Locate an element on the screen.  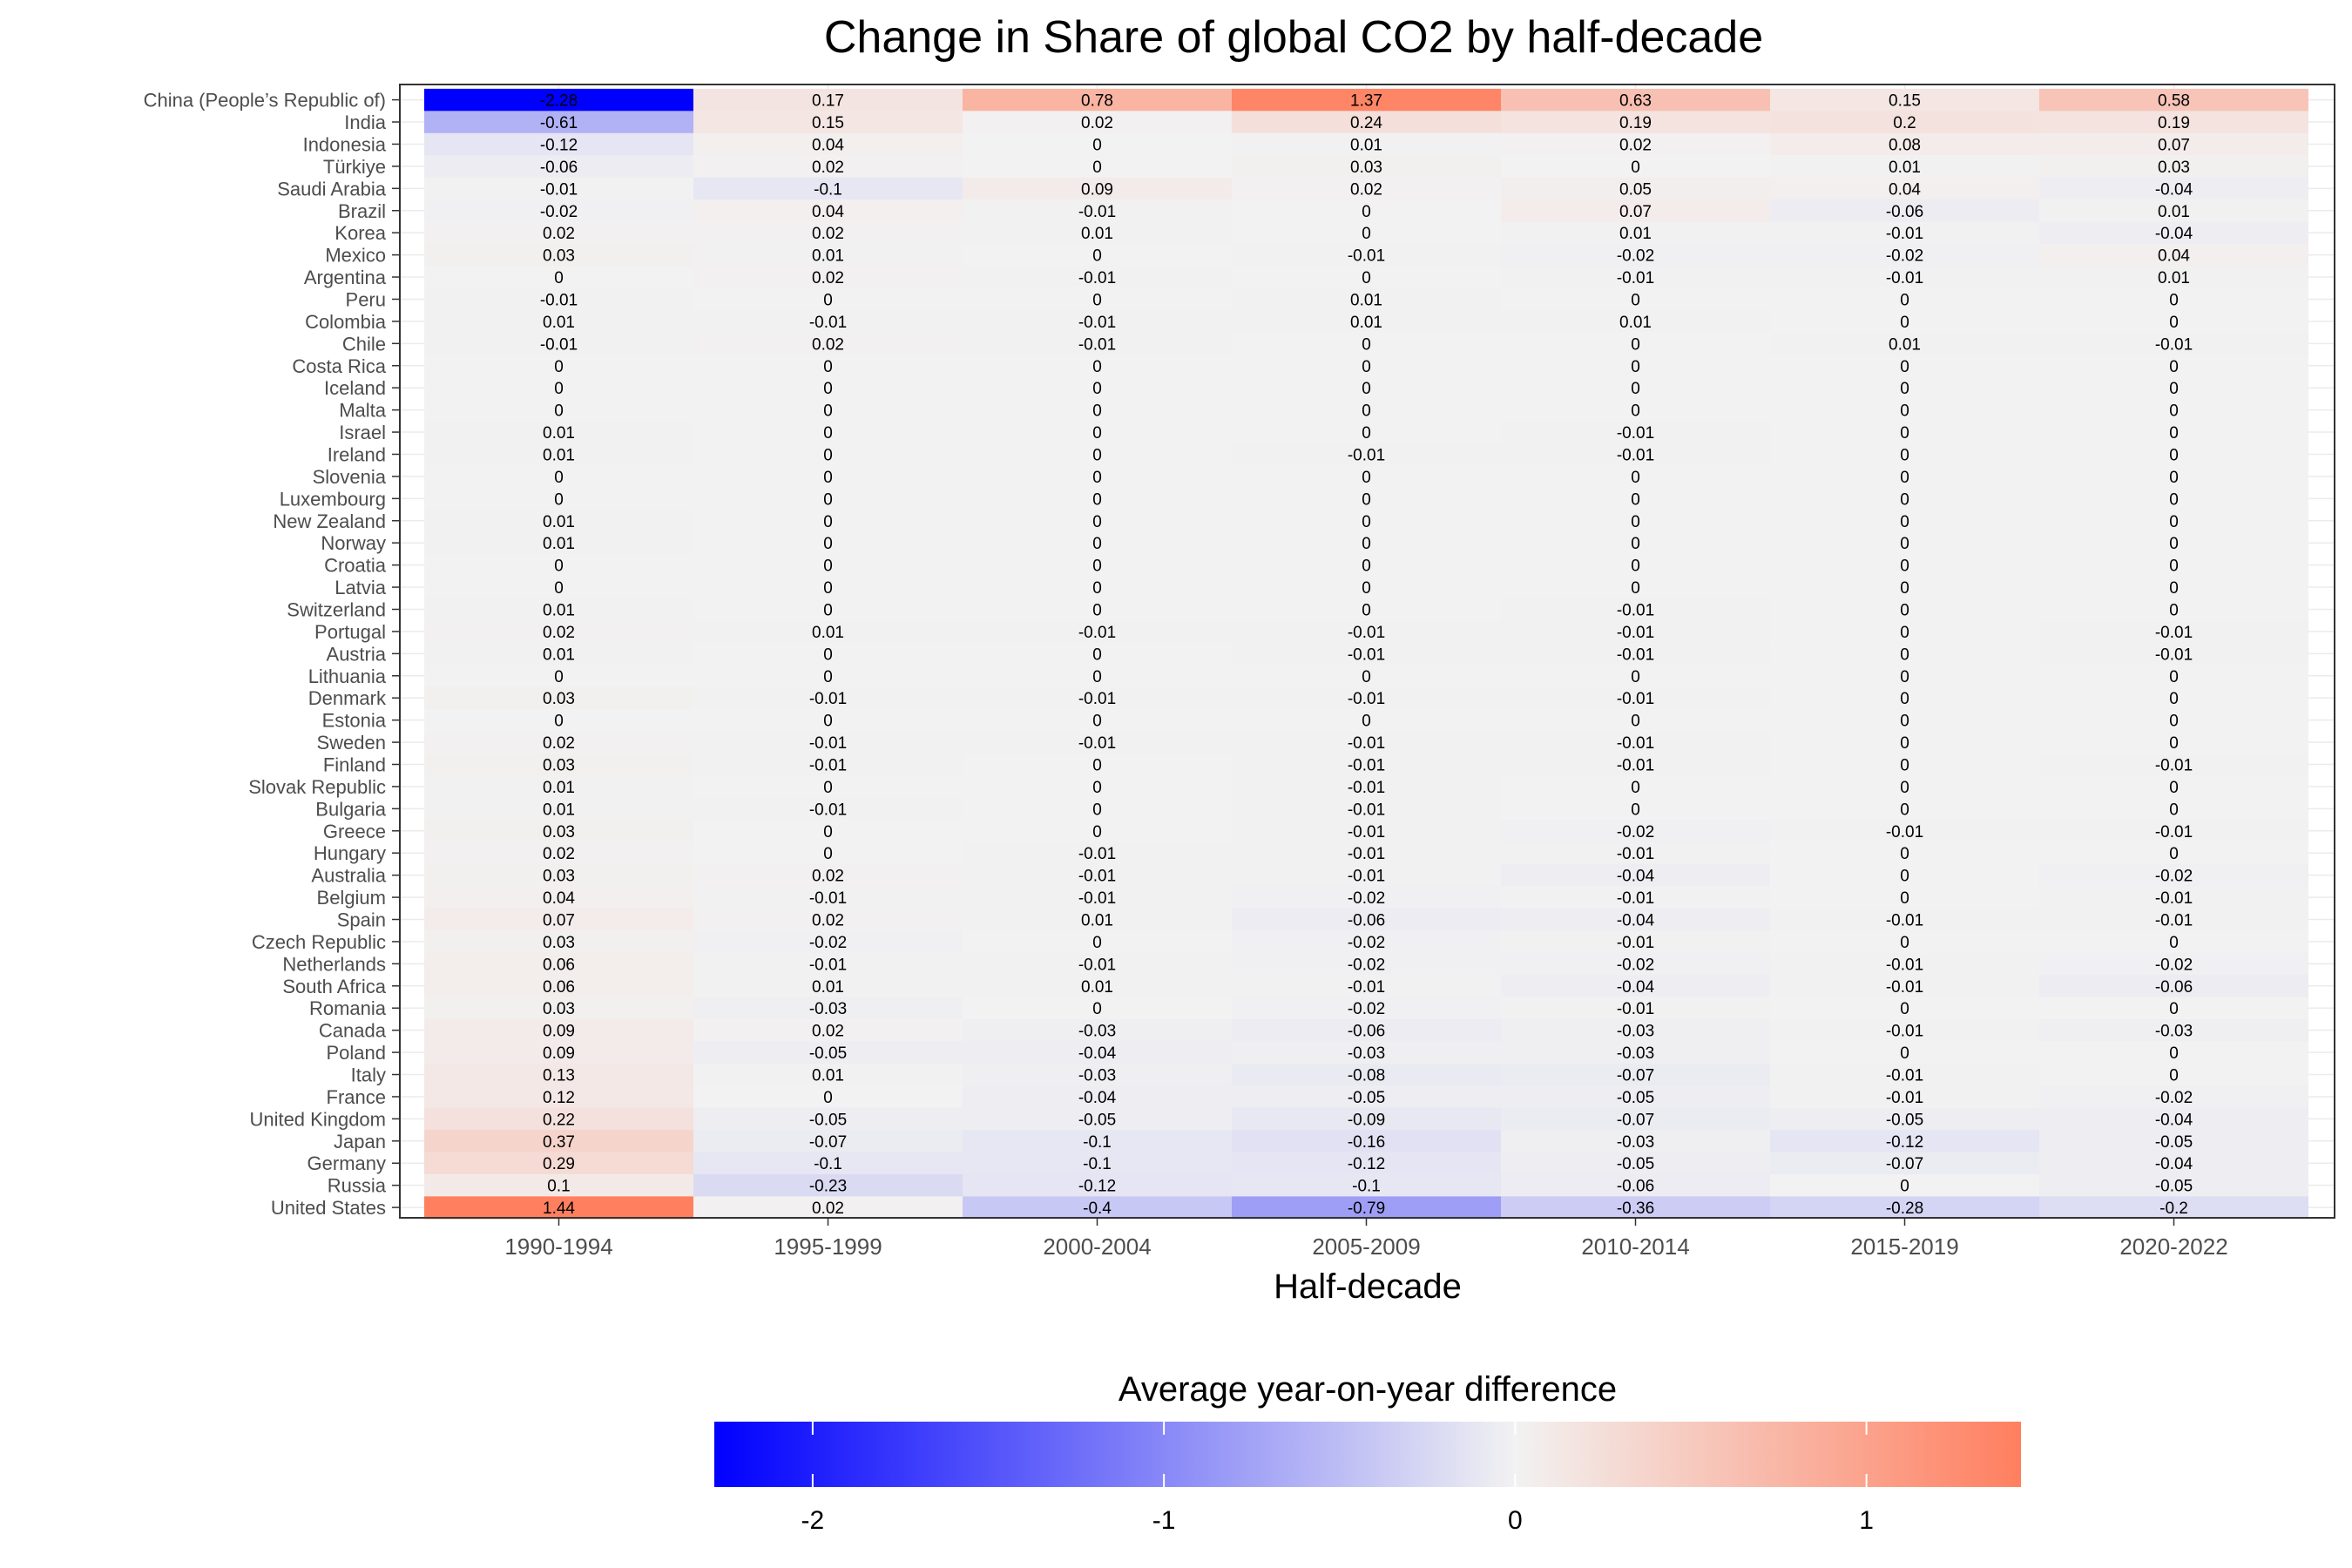
y-tick-label: Croatia is located at coordinates (356, 566).